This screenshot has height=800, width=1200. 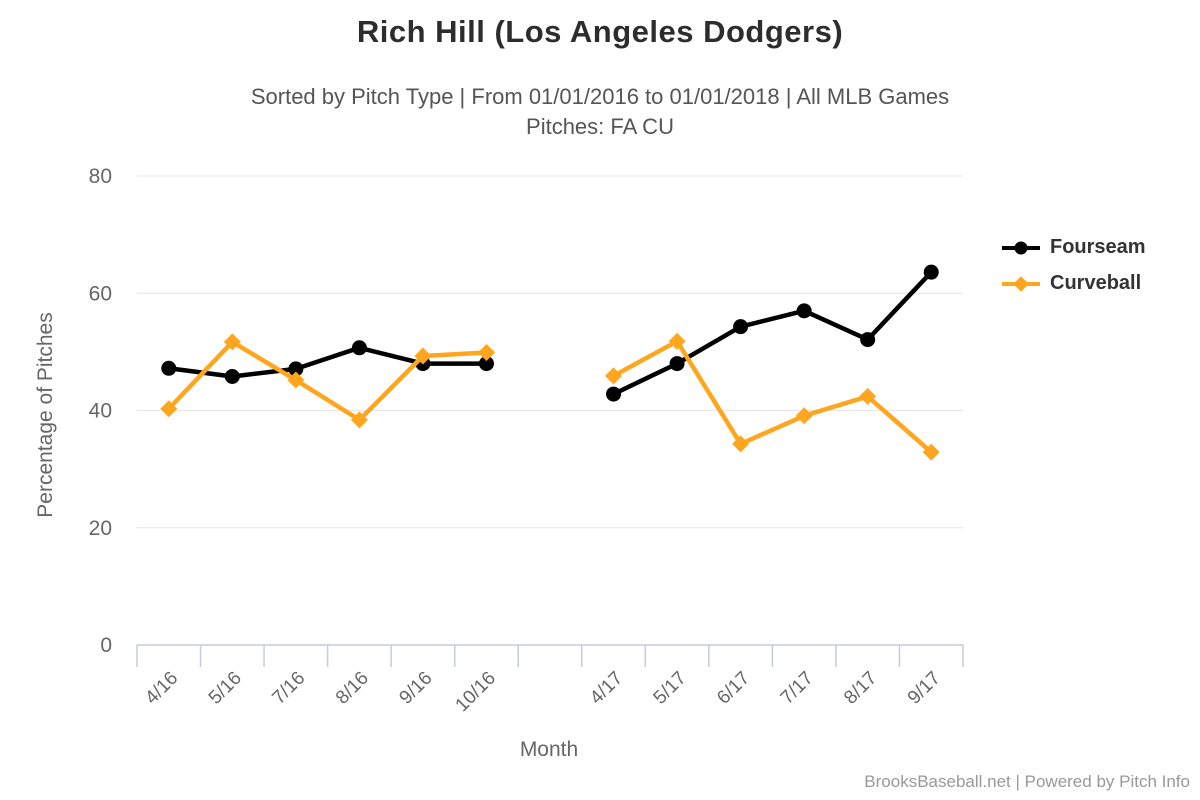 I want to click on x-axis-tick-label: 4/16, so click(x=161, y=688).